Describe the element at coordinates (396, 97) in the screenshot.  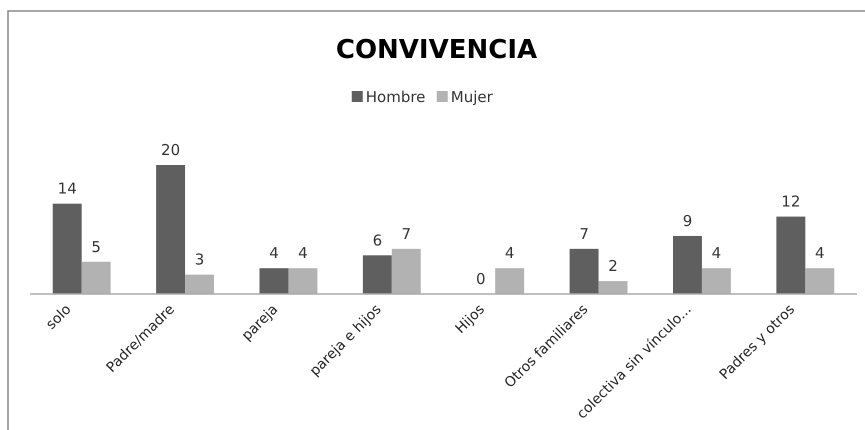
I see `legend-label: Hombre` at that location.